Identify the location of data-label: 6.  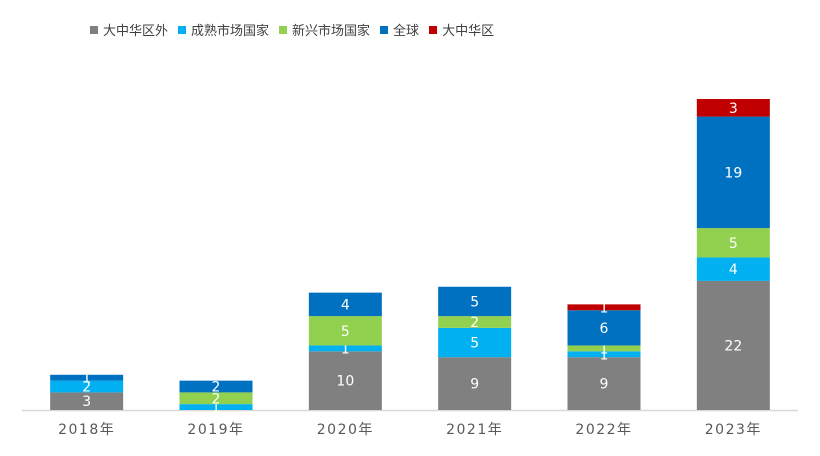
(604, 329).